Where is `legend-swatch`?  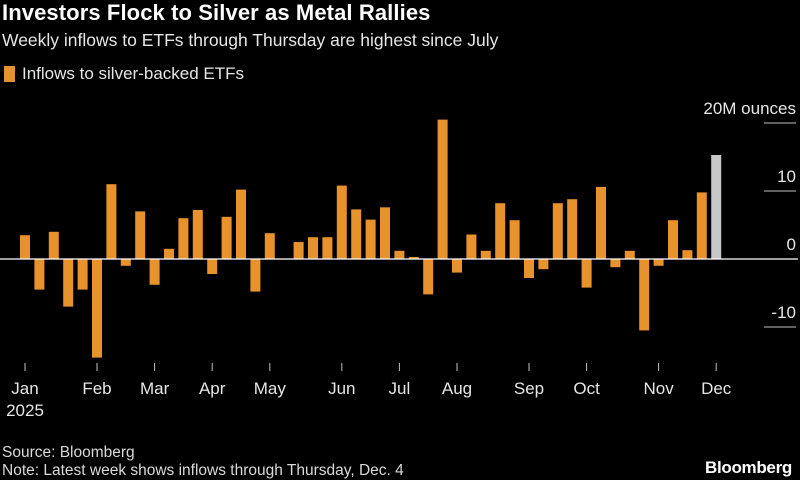
legend-swatch is located at coordinates (9, 74).